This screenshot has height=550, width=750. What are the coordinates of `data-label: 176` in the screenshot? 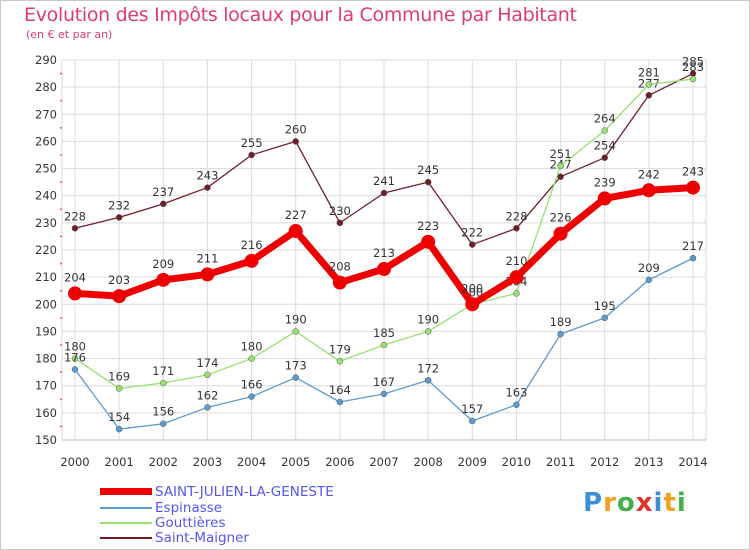 It's located at (75, 357).